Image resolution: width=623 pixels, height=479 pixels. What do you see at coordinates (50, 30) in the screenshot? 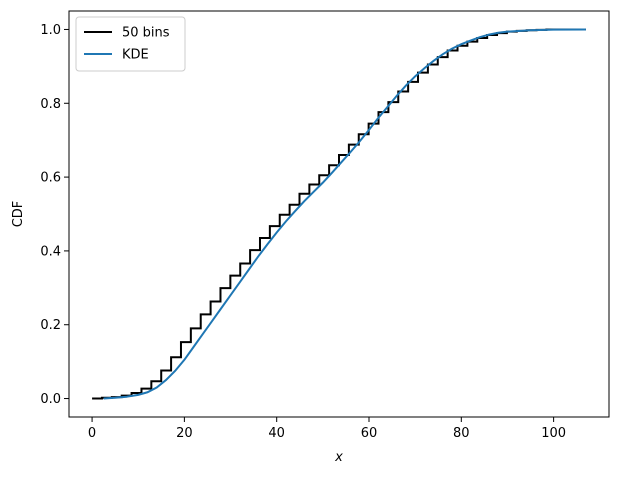
I see `y-tick-label: 1.0` at bounding box center [50, 30].